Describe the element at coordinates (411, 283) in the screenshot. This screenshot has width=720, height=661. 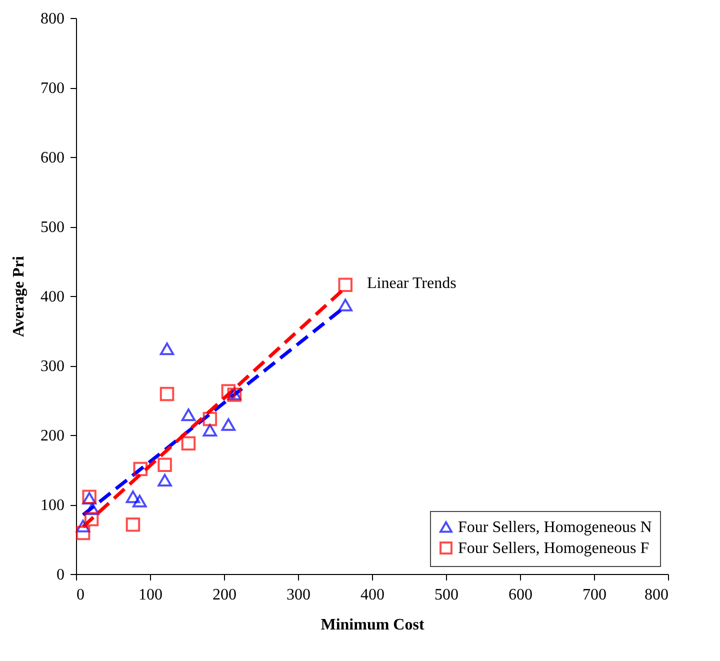
I see `annotation: Linear Trends` at that location.